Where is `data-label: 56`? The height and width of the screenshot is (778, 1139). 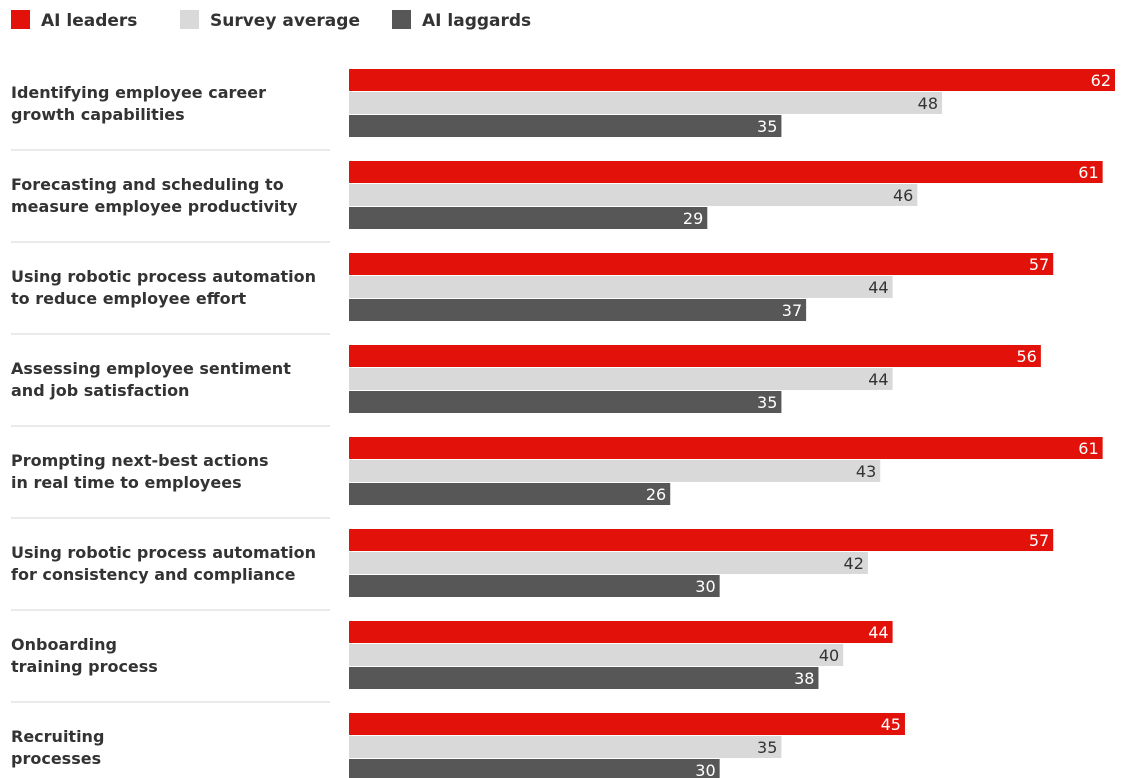
data-label: 56 is located at coordinates (1027, 356).